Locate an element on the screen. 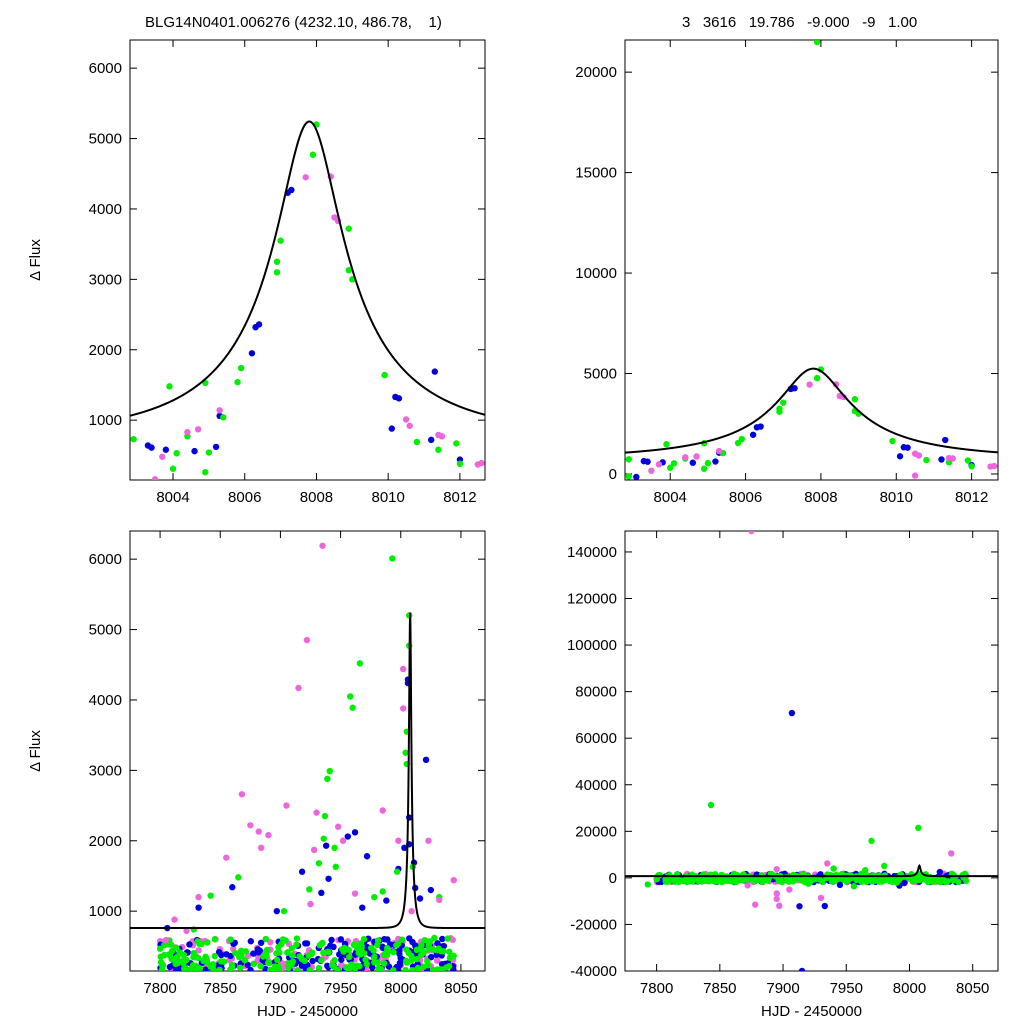 Image resolution: width=1024 pixels, height=1024 pixels. y-tick-label: 20000 is located at coordinates (596, 831).